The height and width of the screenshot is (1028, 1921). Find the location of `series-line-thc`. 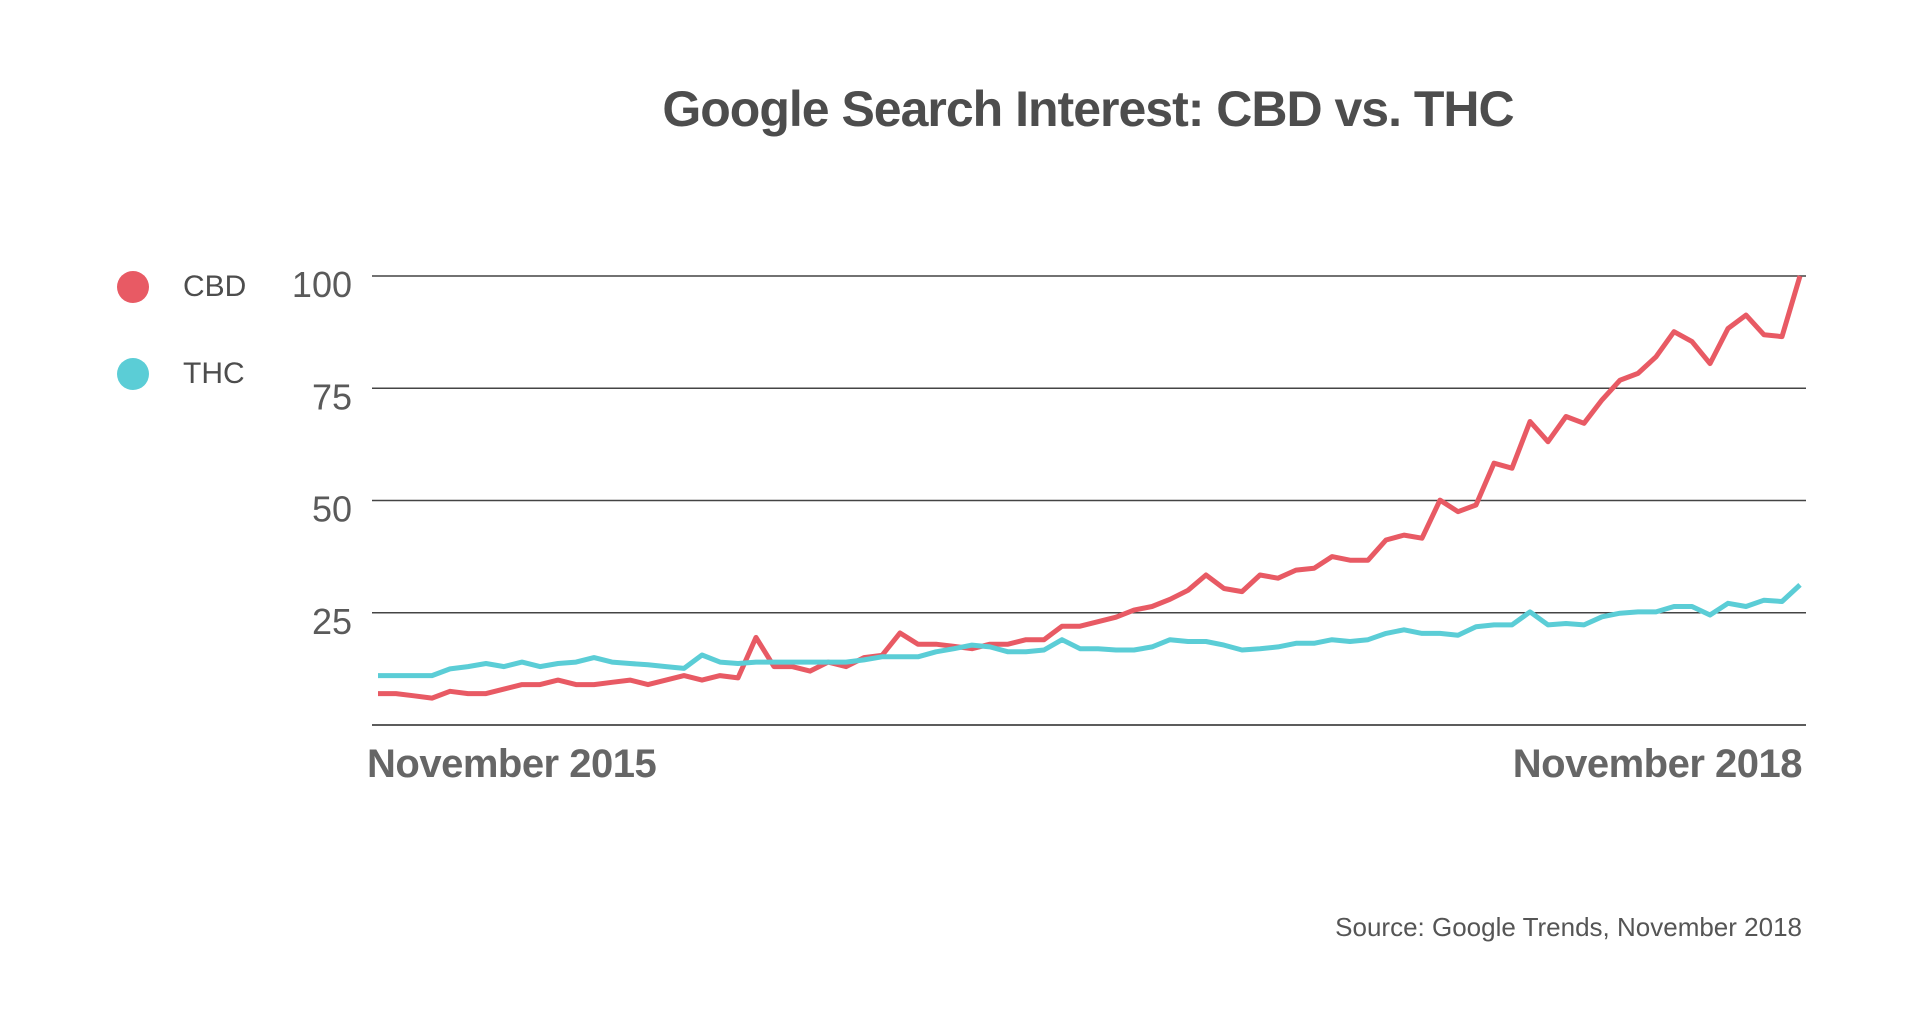

series-line-thc is located at coordinates (1090, 631).